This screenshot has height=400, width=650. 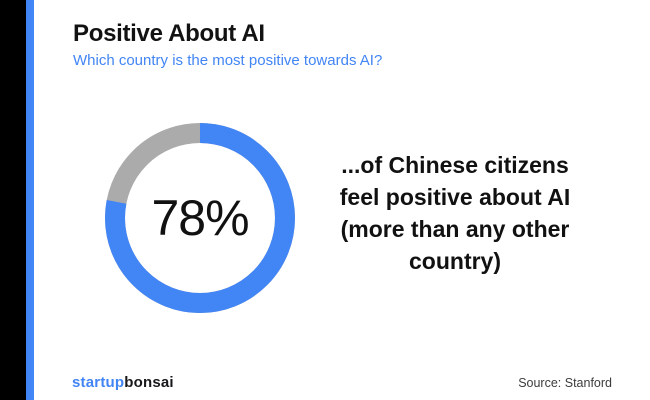 I want to click on donut-chart: 78%, so click(x=200, y=218).